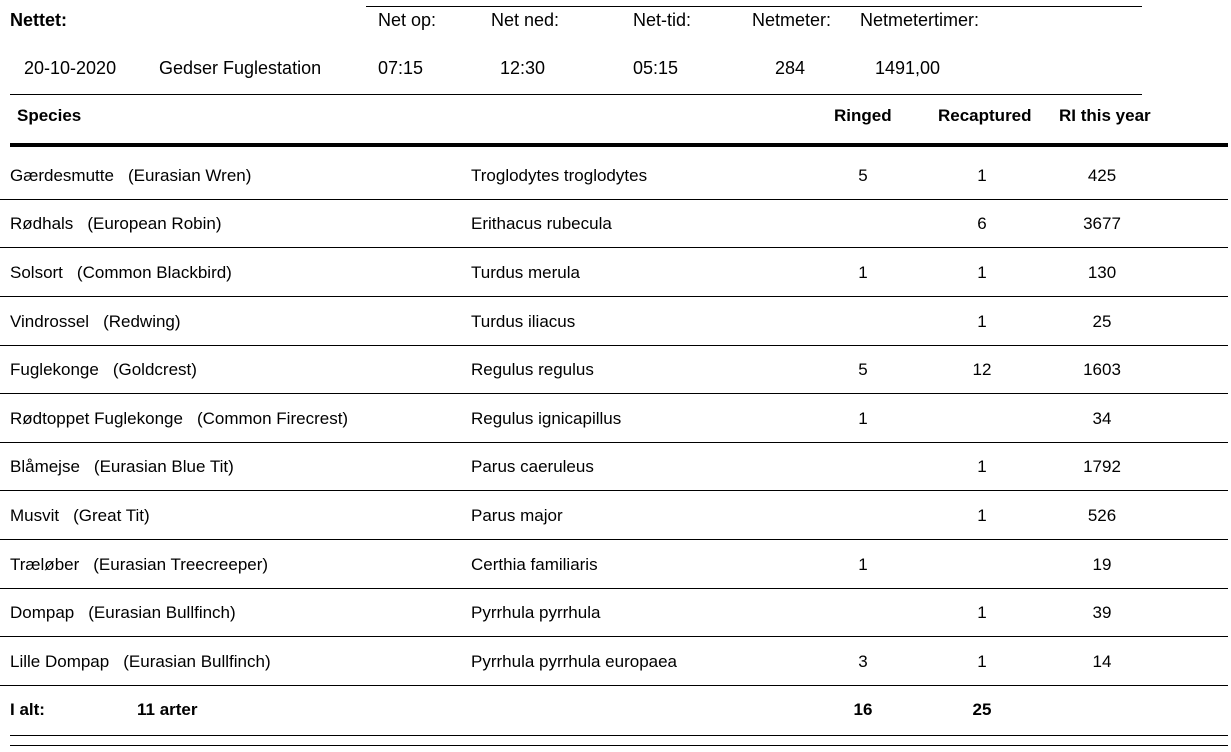  I want to click on nettet-label: Nettet:, so click(38, 20).